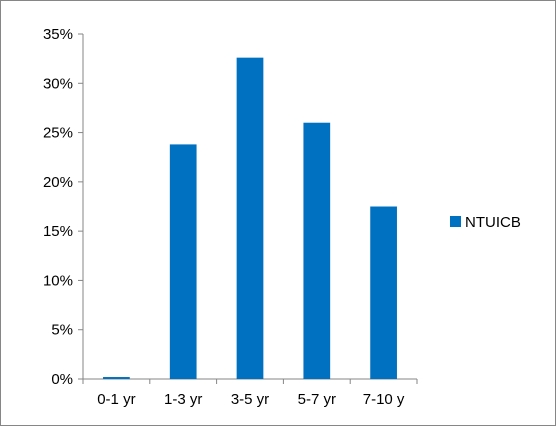 The width and height of the screenshot is (556, 427). I want to click on y-tick-label: 10%, so click(58, 280).